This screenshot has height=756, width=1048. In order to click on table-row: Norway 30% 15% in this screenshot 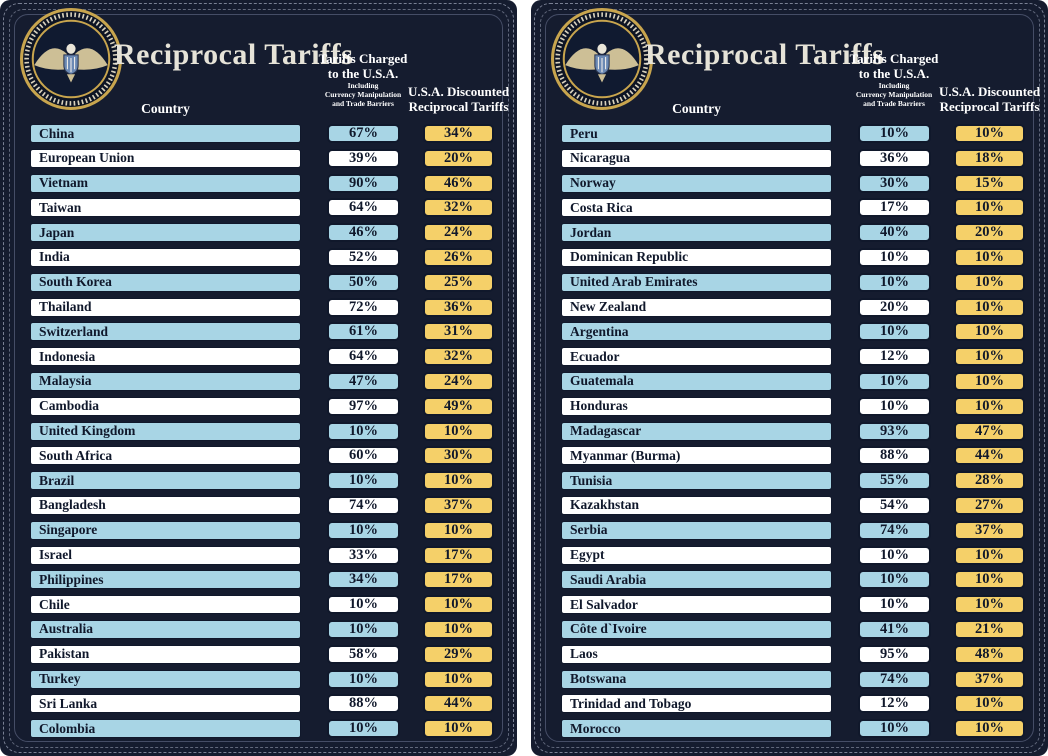, I will do `click(793, 186)`.